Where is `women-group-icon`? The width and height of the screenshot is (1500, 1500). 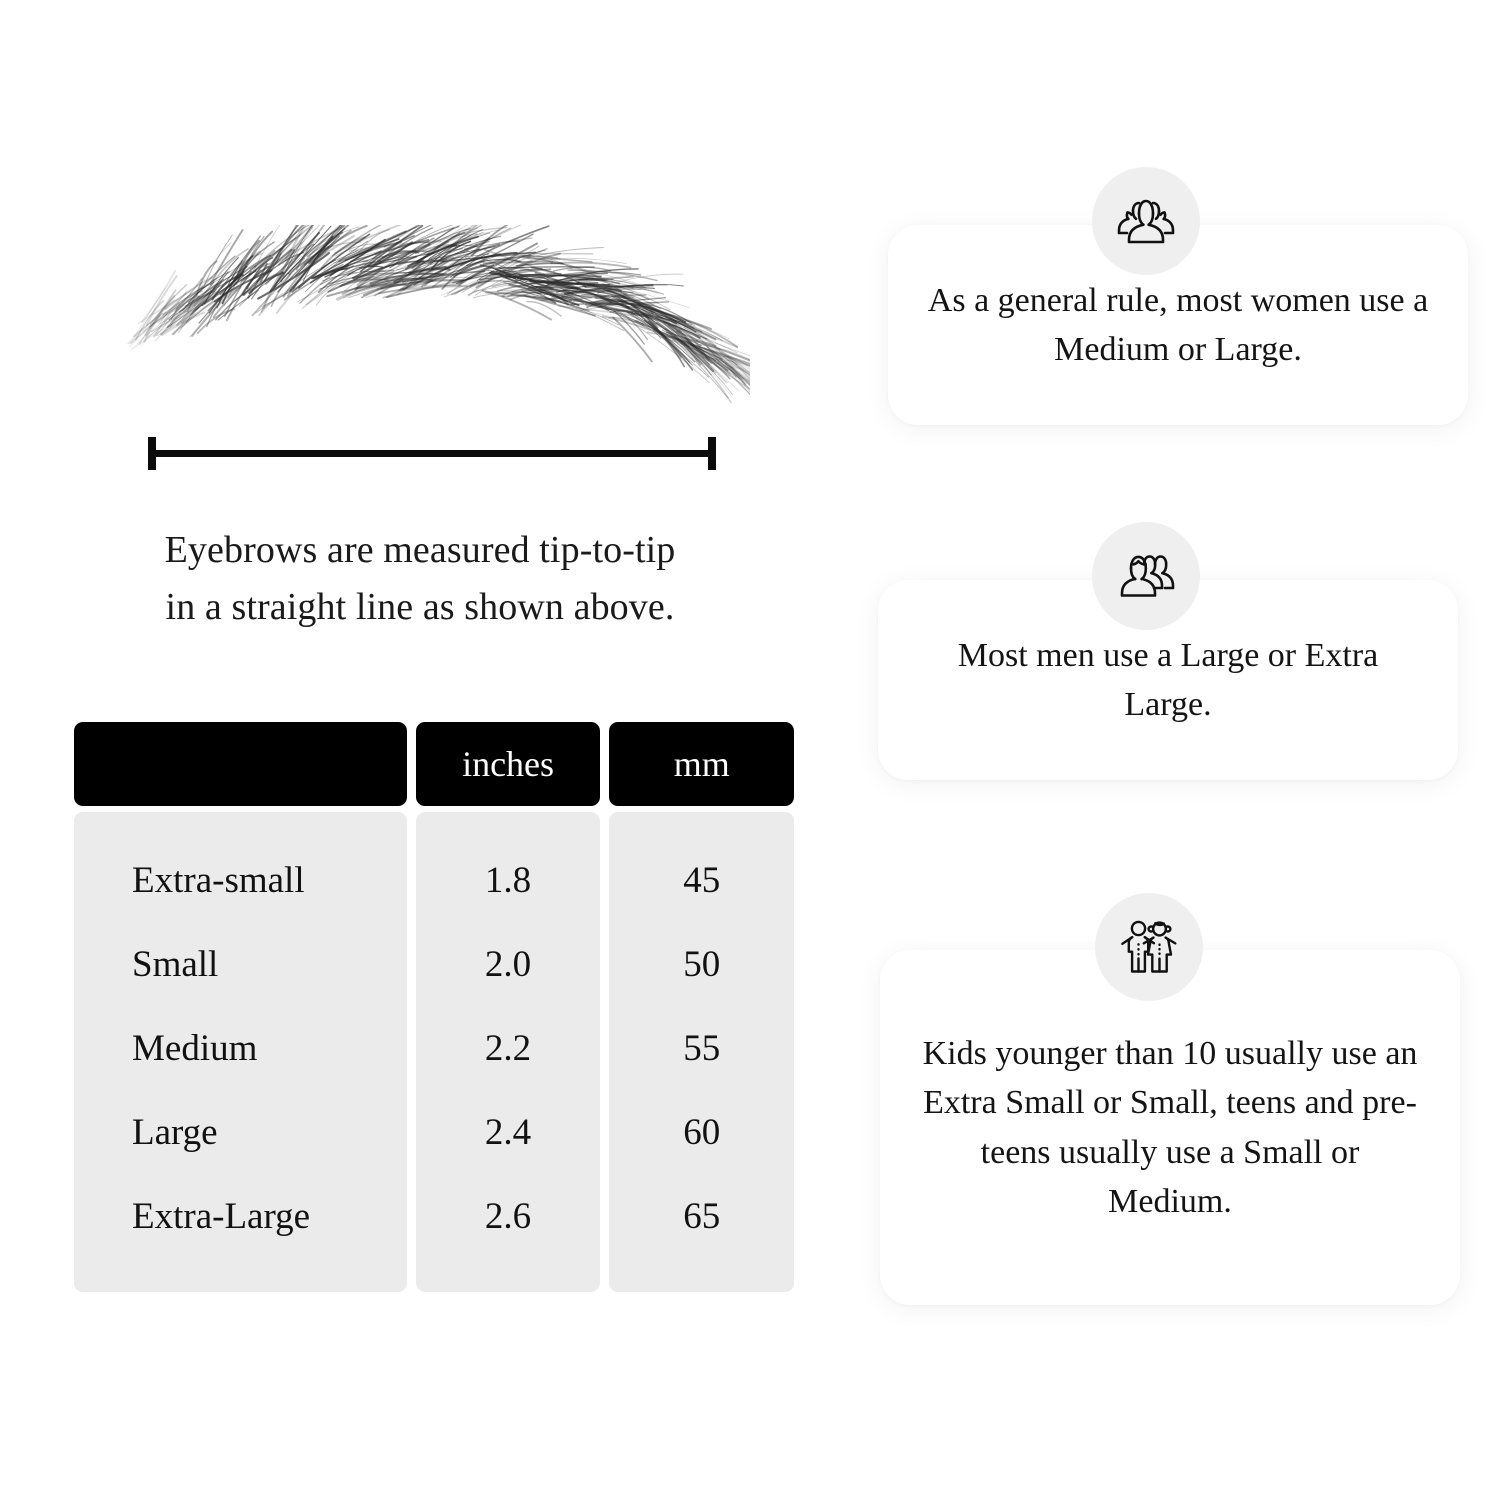
women-group-icon is located at coordinates (1146, 221).